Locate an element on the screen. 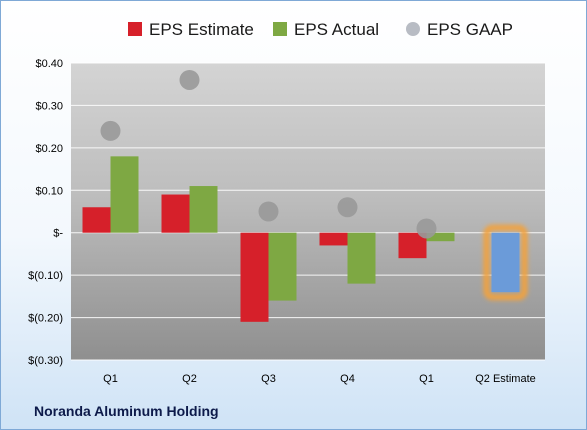  x-tick-label: Q2 Estimate is located at coordinates (505, 379).